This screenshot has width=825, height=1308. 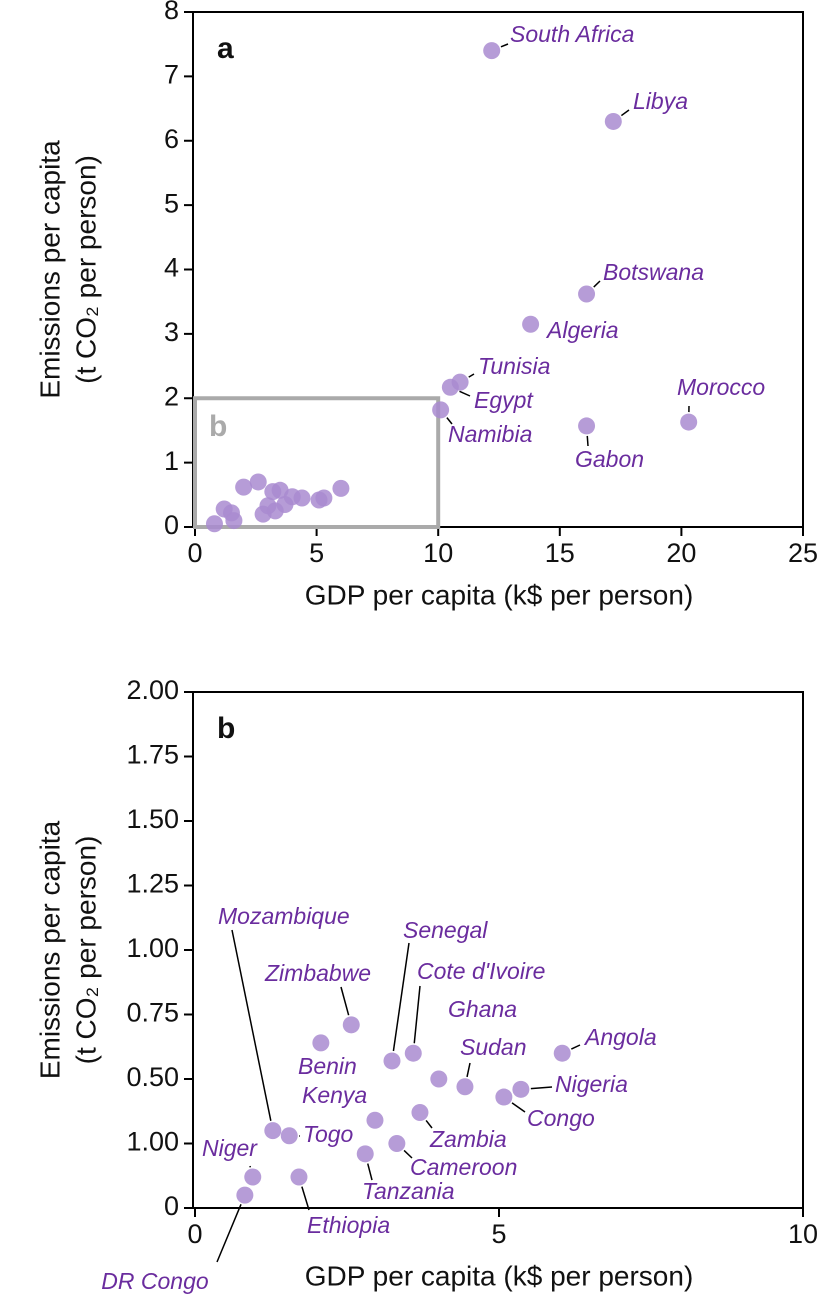 I want to click on point-label: Morocco, so click(x=721, y=387).